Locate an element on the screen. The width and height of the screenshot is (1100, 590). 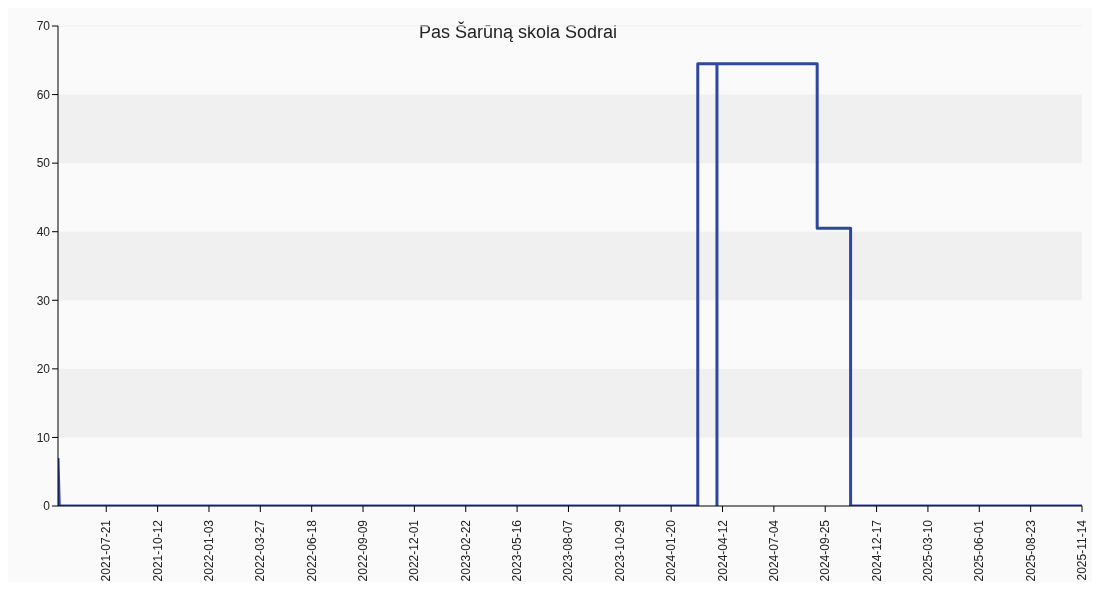
x-tick-label: 2021-07-21 is located at coordinates (106, 550).